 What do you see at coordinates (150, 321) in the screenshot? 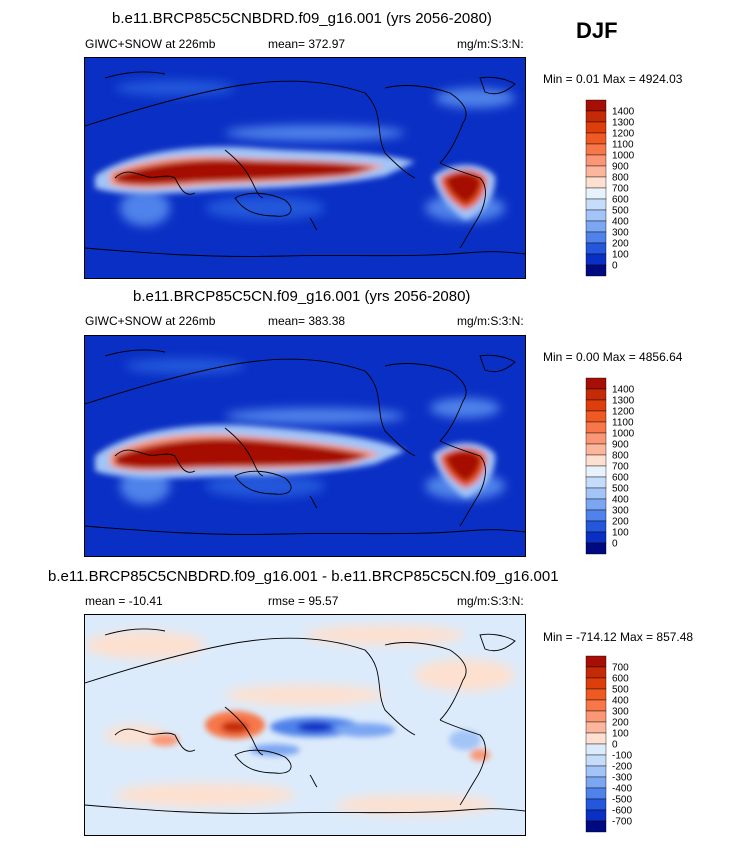
I see `panel-2-variable: GIWC+SNOW at 226mb` at bounding box center [150, 321].